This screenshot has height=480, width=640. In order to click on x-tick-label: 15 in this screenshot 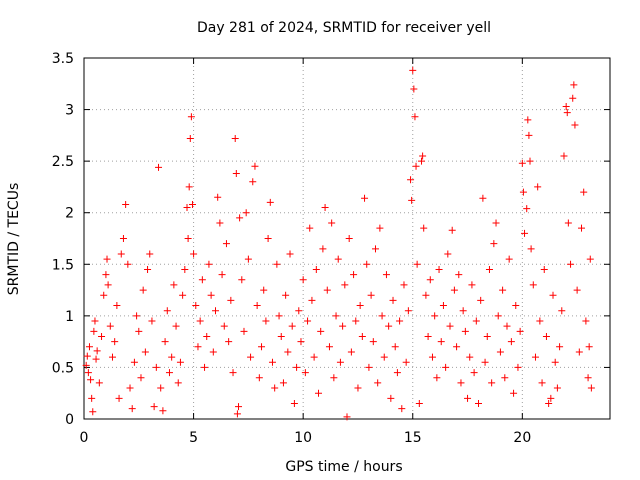, I will do `click(413, 438)`.